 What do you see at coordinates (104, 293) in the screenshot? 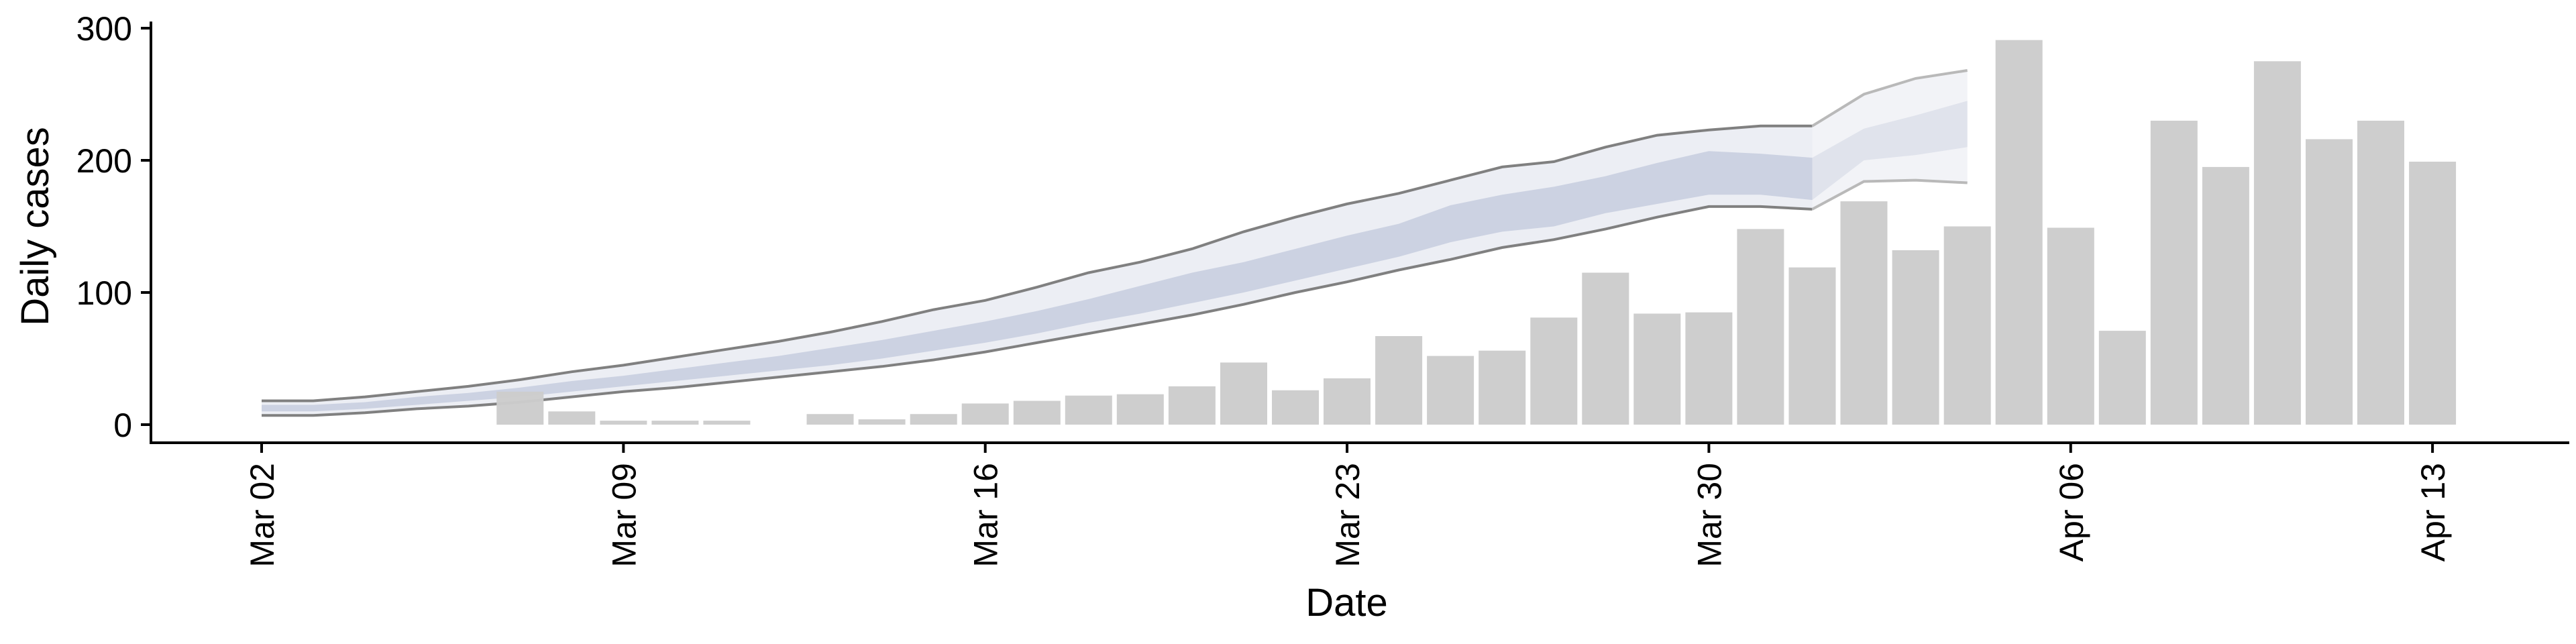
I see `y-tick-label-100: 100` at bounding box center [104, 293].